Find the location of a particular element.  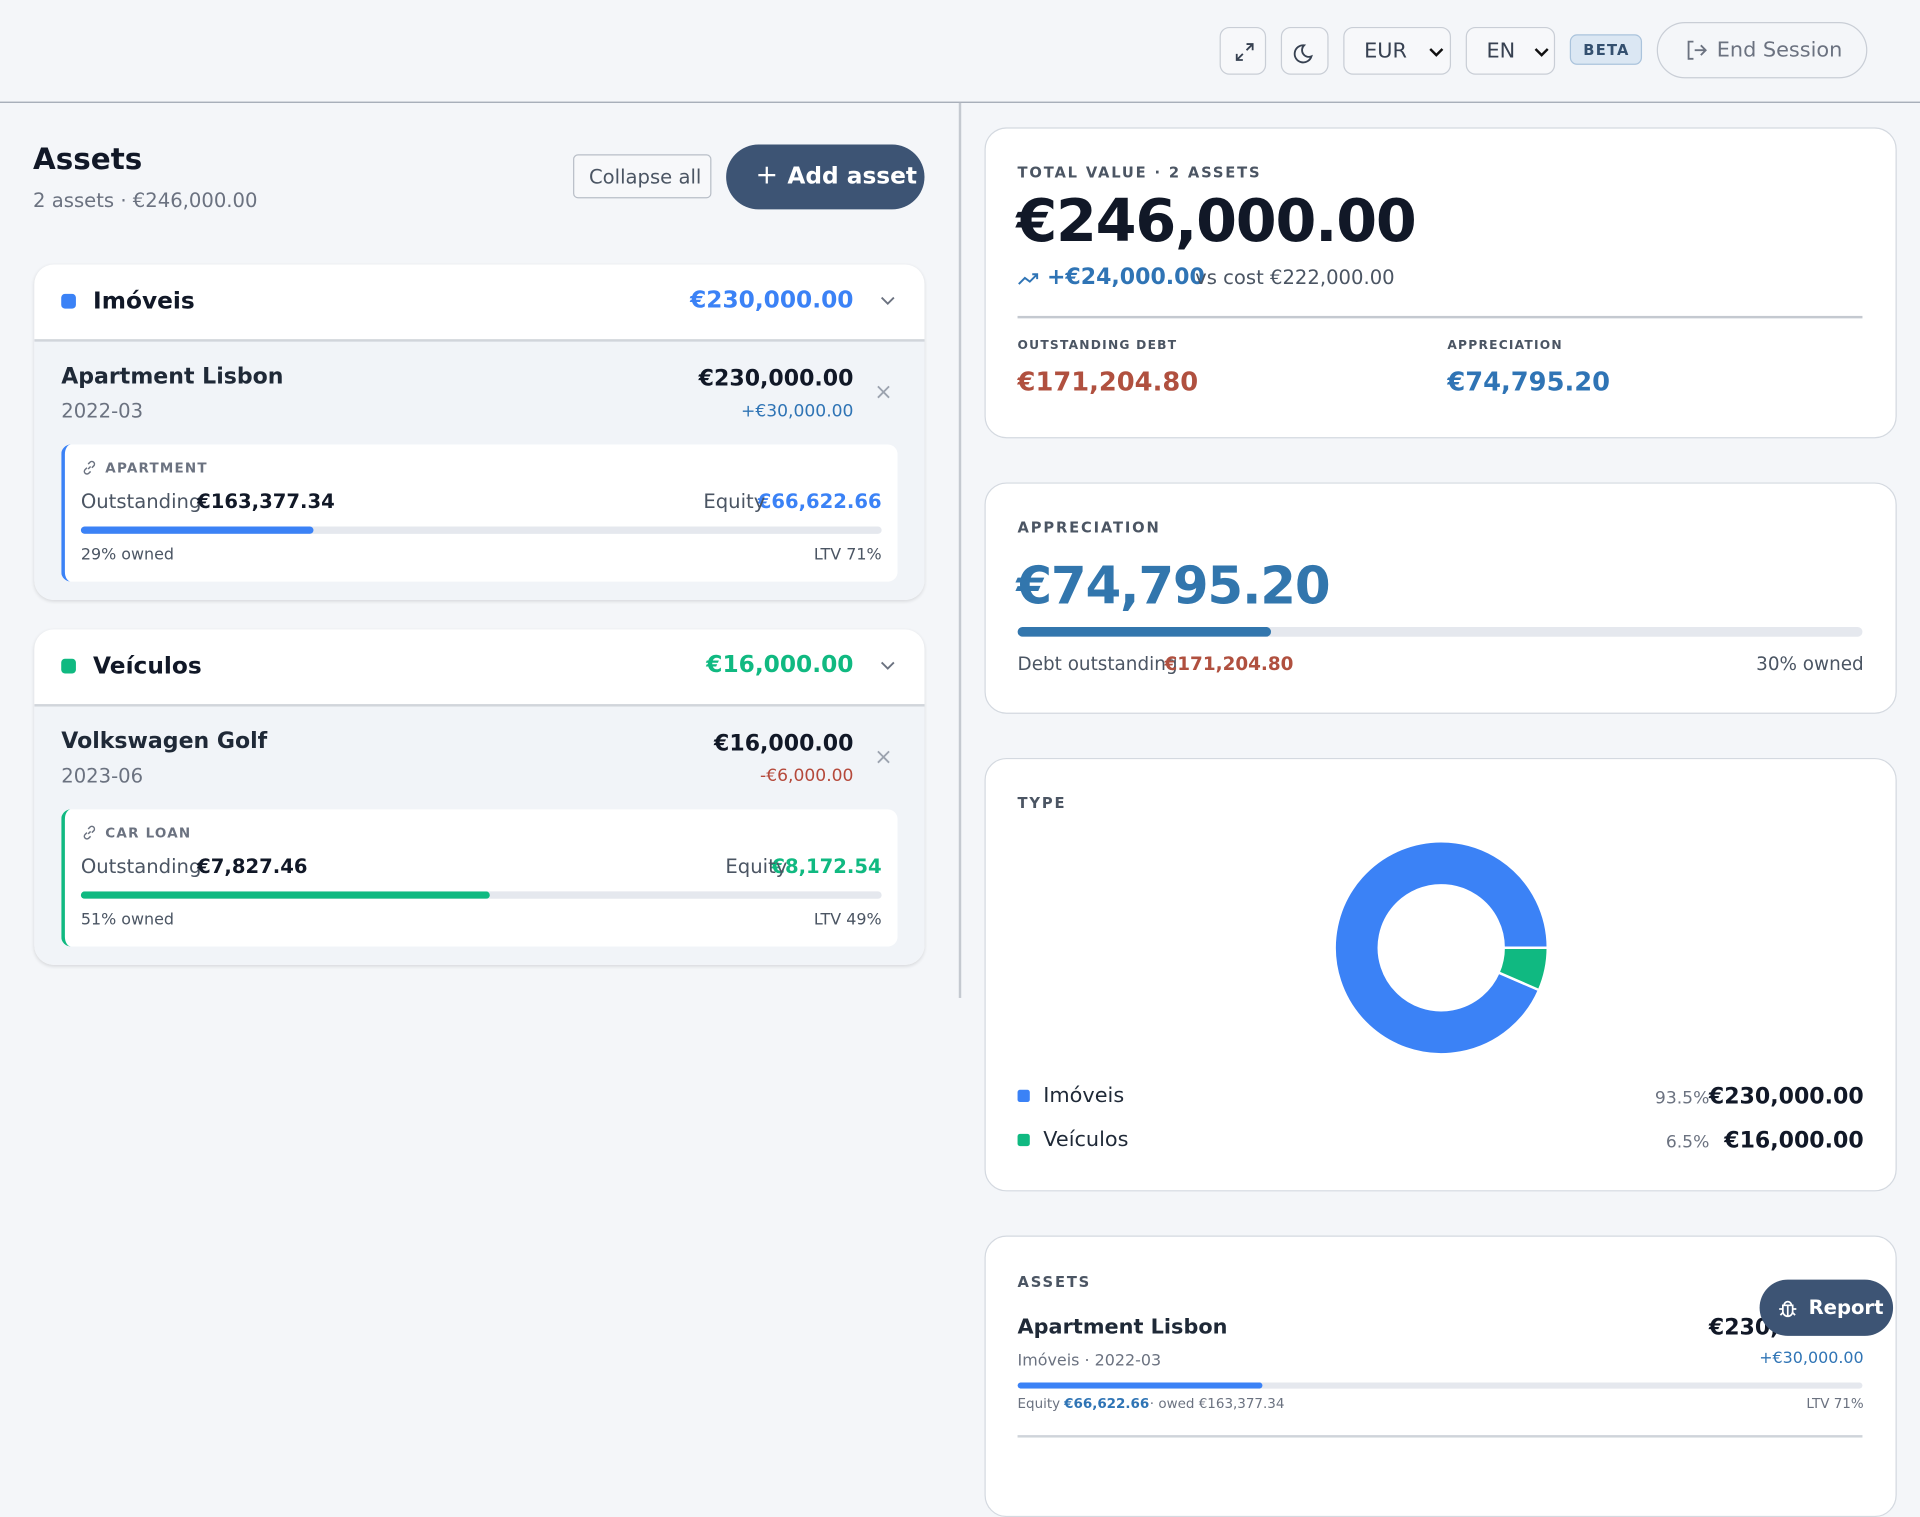

debt: €171,204.80 is located at coordinates (1108, 382).